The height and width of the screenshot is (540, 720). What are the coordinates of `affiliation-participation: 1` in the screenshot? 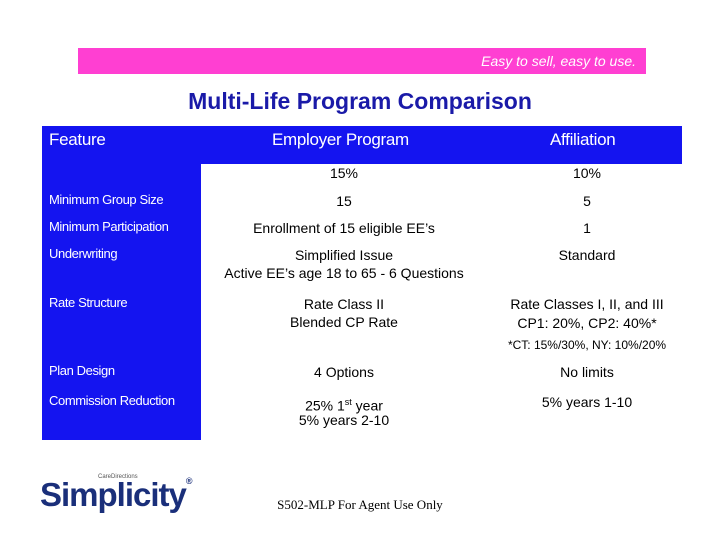 It's located at (587, 228).